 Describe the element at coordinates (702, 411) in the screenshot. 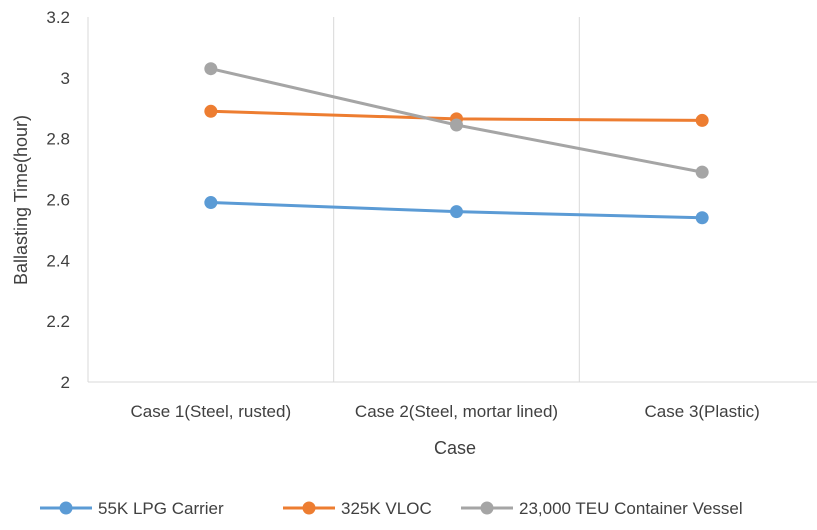

I see `x-tick-label: Case 3(Plastic)` at that location.